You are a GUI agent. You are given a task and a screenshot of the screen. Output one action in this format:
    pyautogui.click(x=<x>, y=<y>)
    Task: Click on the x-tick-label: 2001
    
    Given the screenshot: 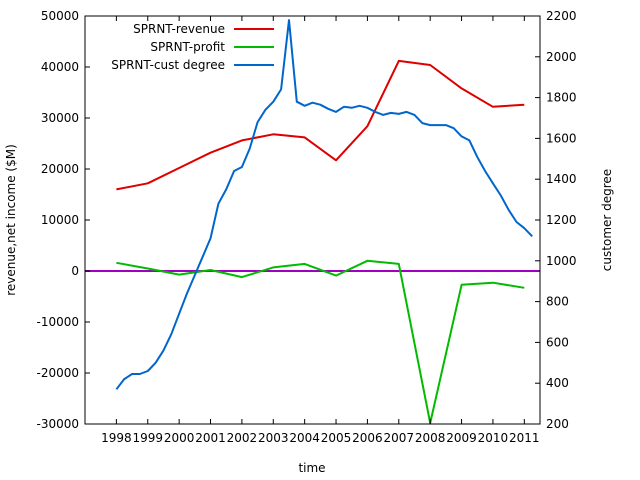 What is the action you would take?
    pyautogui.click(x=210, y=438)
    